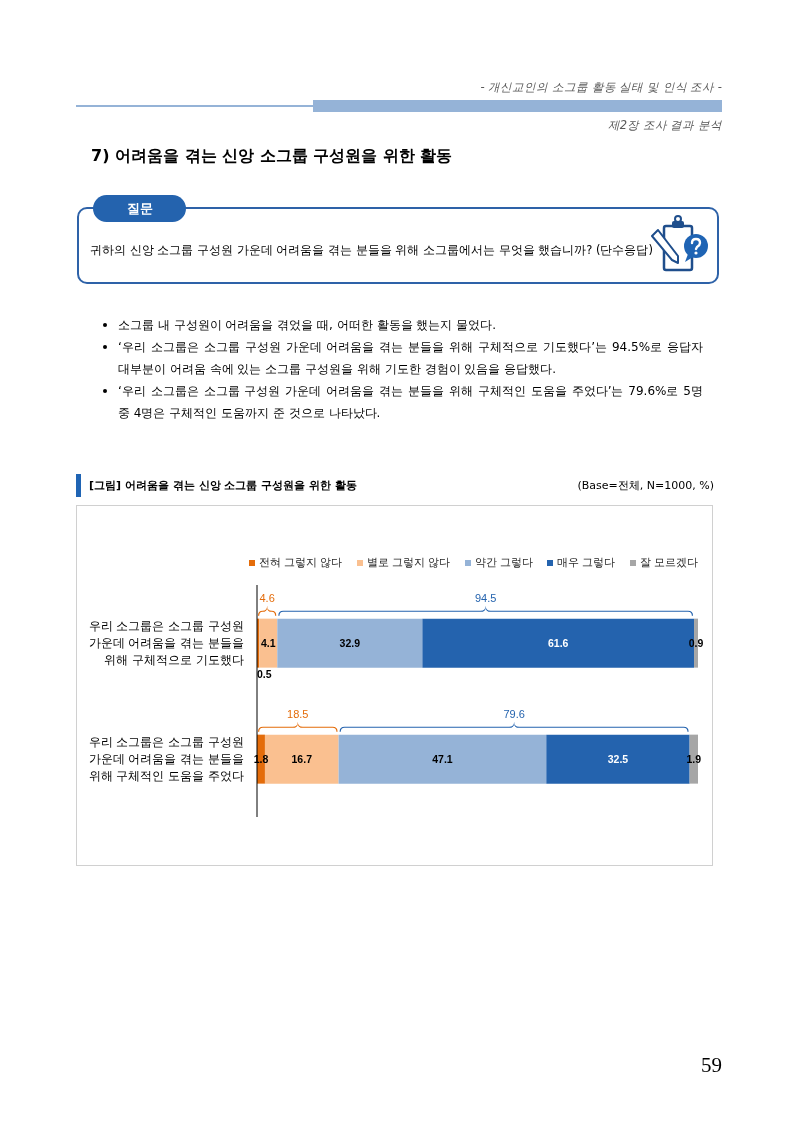 The height and width of the screenshot is (1131, 800). Describe the element at coordinates (272, 155) in the screenshot. I see `text: 7) 어려움을 겪는 신앙 소그룹 구성원을 위한 활동` at that location.